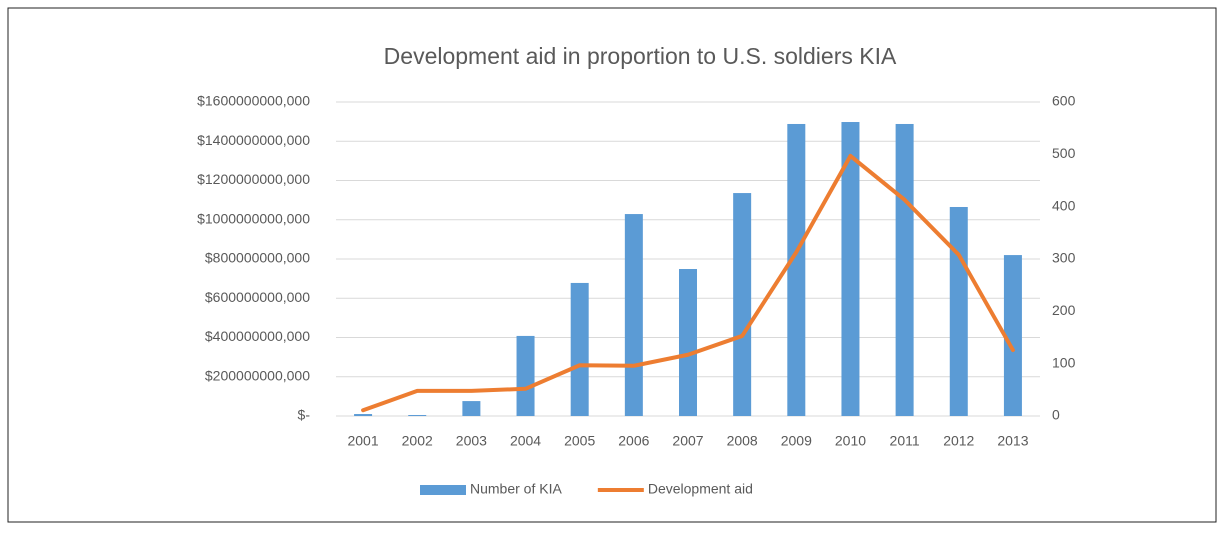 The height and width of the screenshot is (535, 1224). Describe the element at coordinates (443, 490) in the screenshot. I see `legend-swatch` at that location.